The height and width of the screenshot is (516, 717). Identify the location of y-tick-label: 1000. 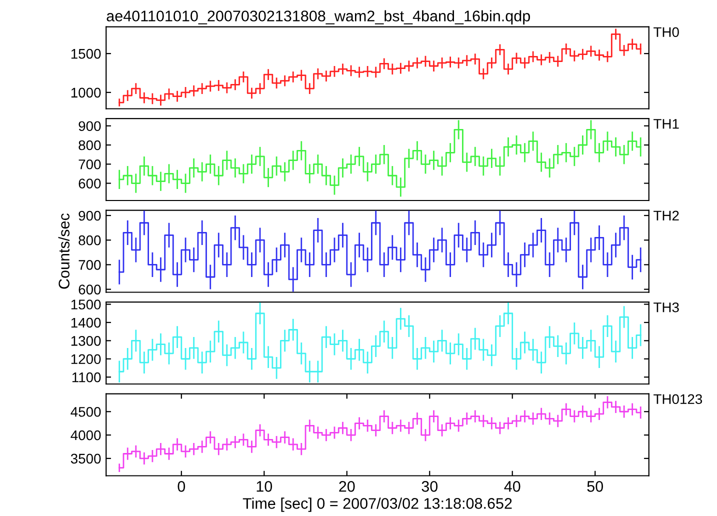
(86, 93).